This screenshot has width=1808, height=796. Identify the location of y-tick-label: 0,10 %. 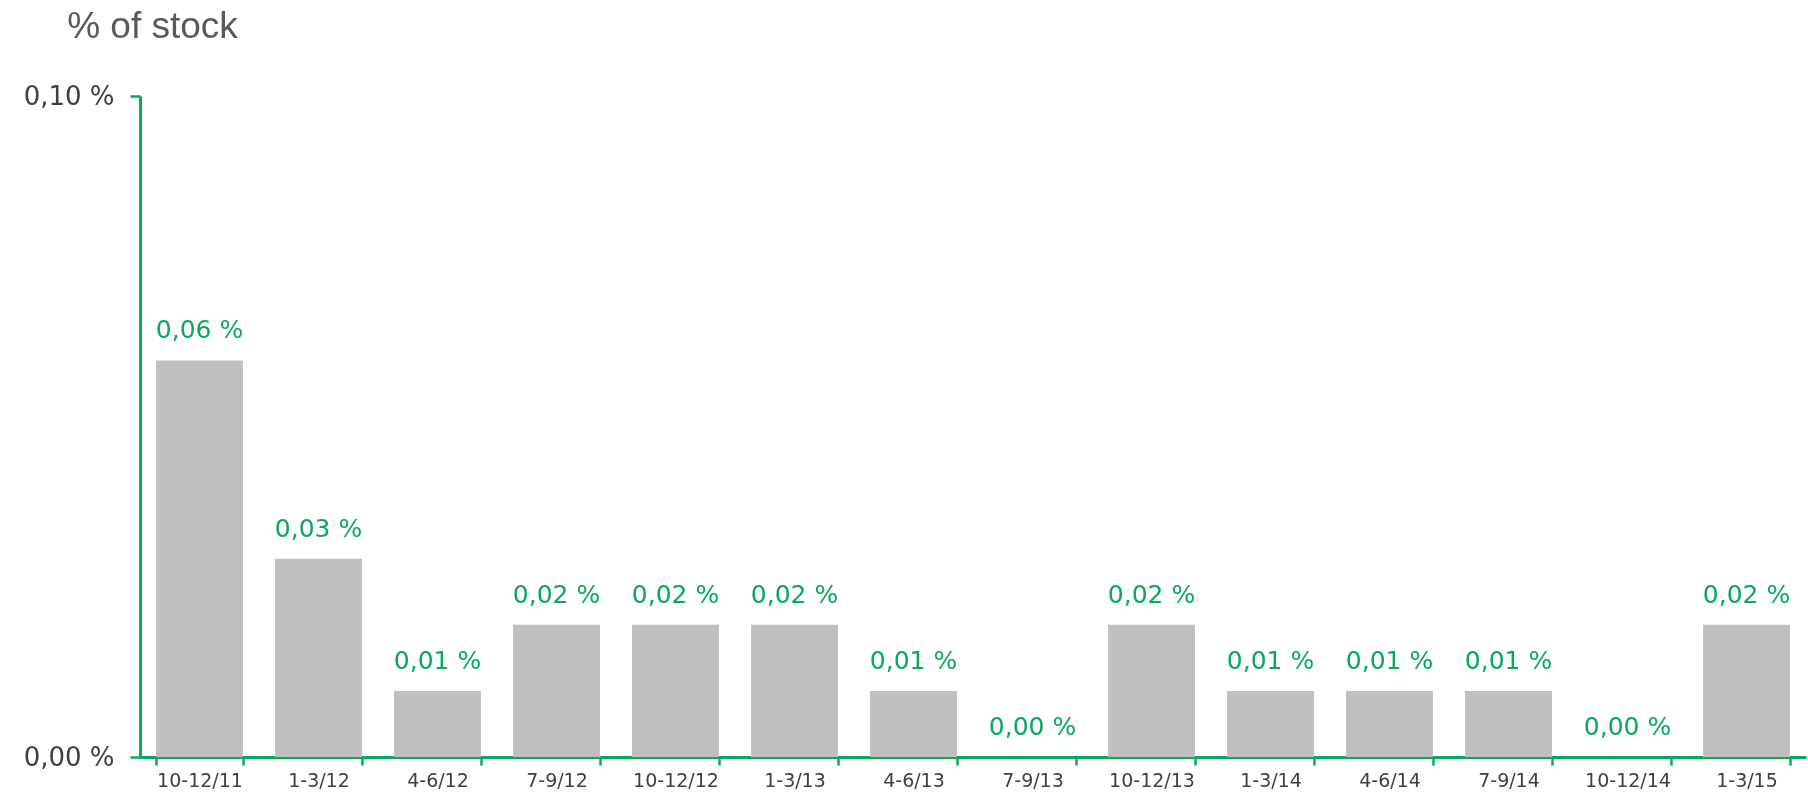
(69, 95).